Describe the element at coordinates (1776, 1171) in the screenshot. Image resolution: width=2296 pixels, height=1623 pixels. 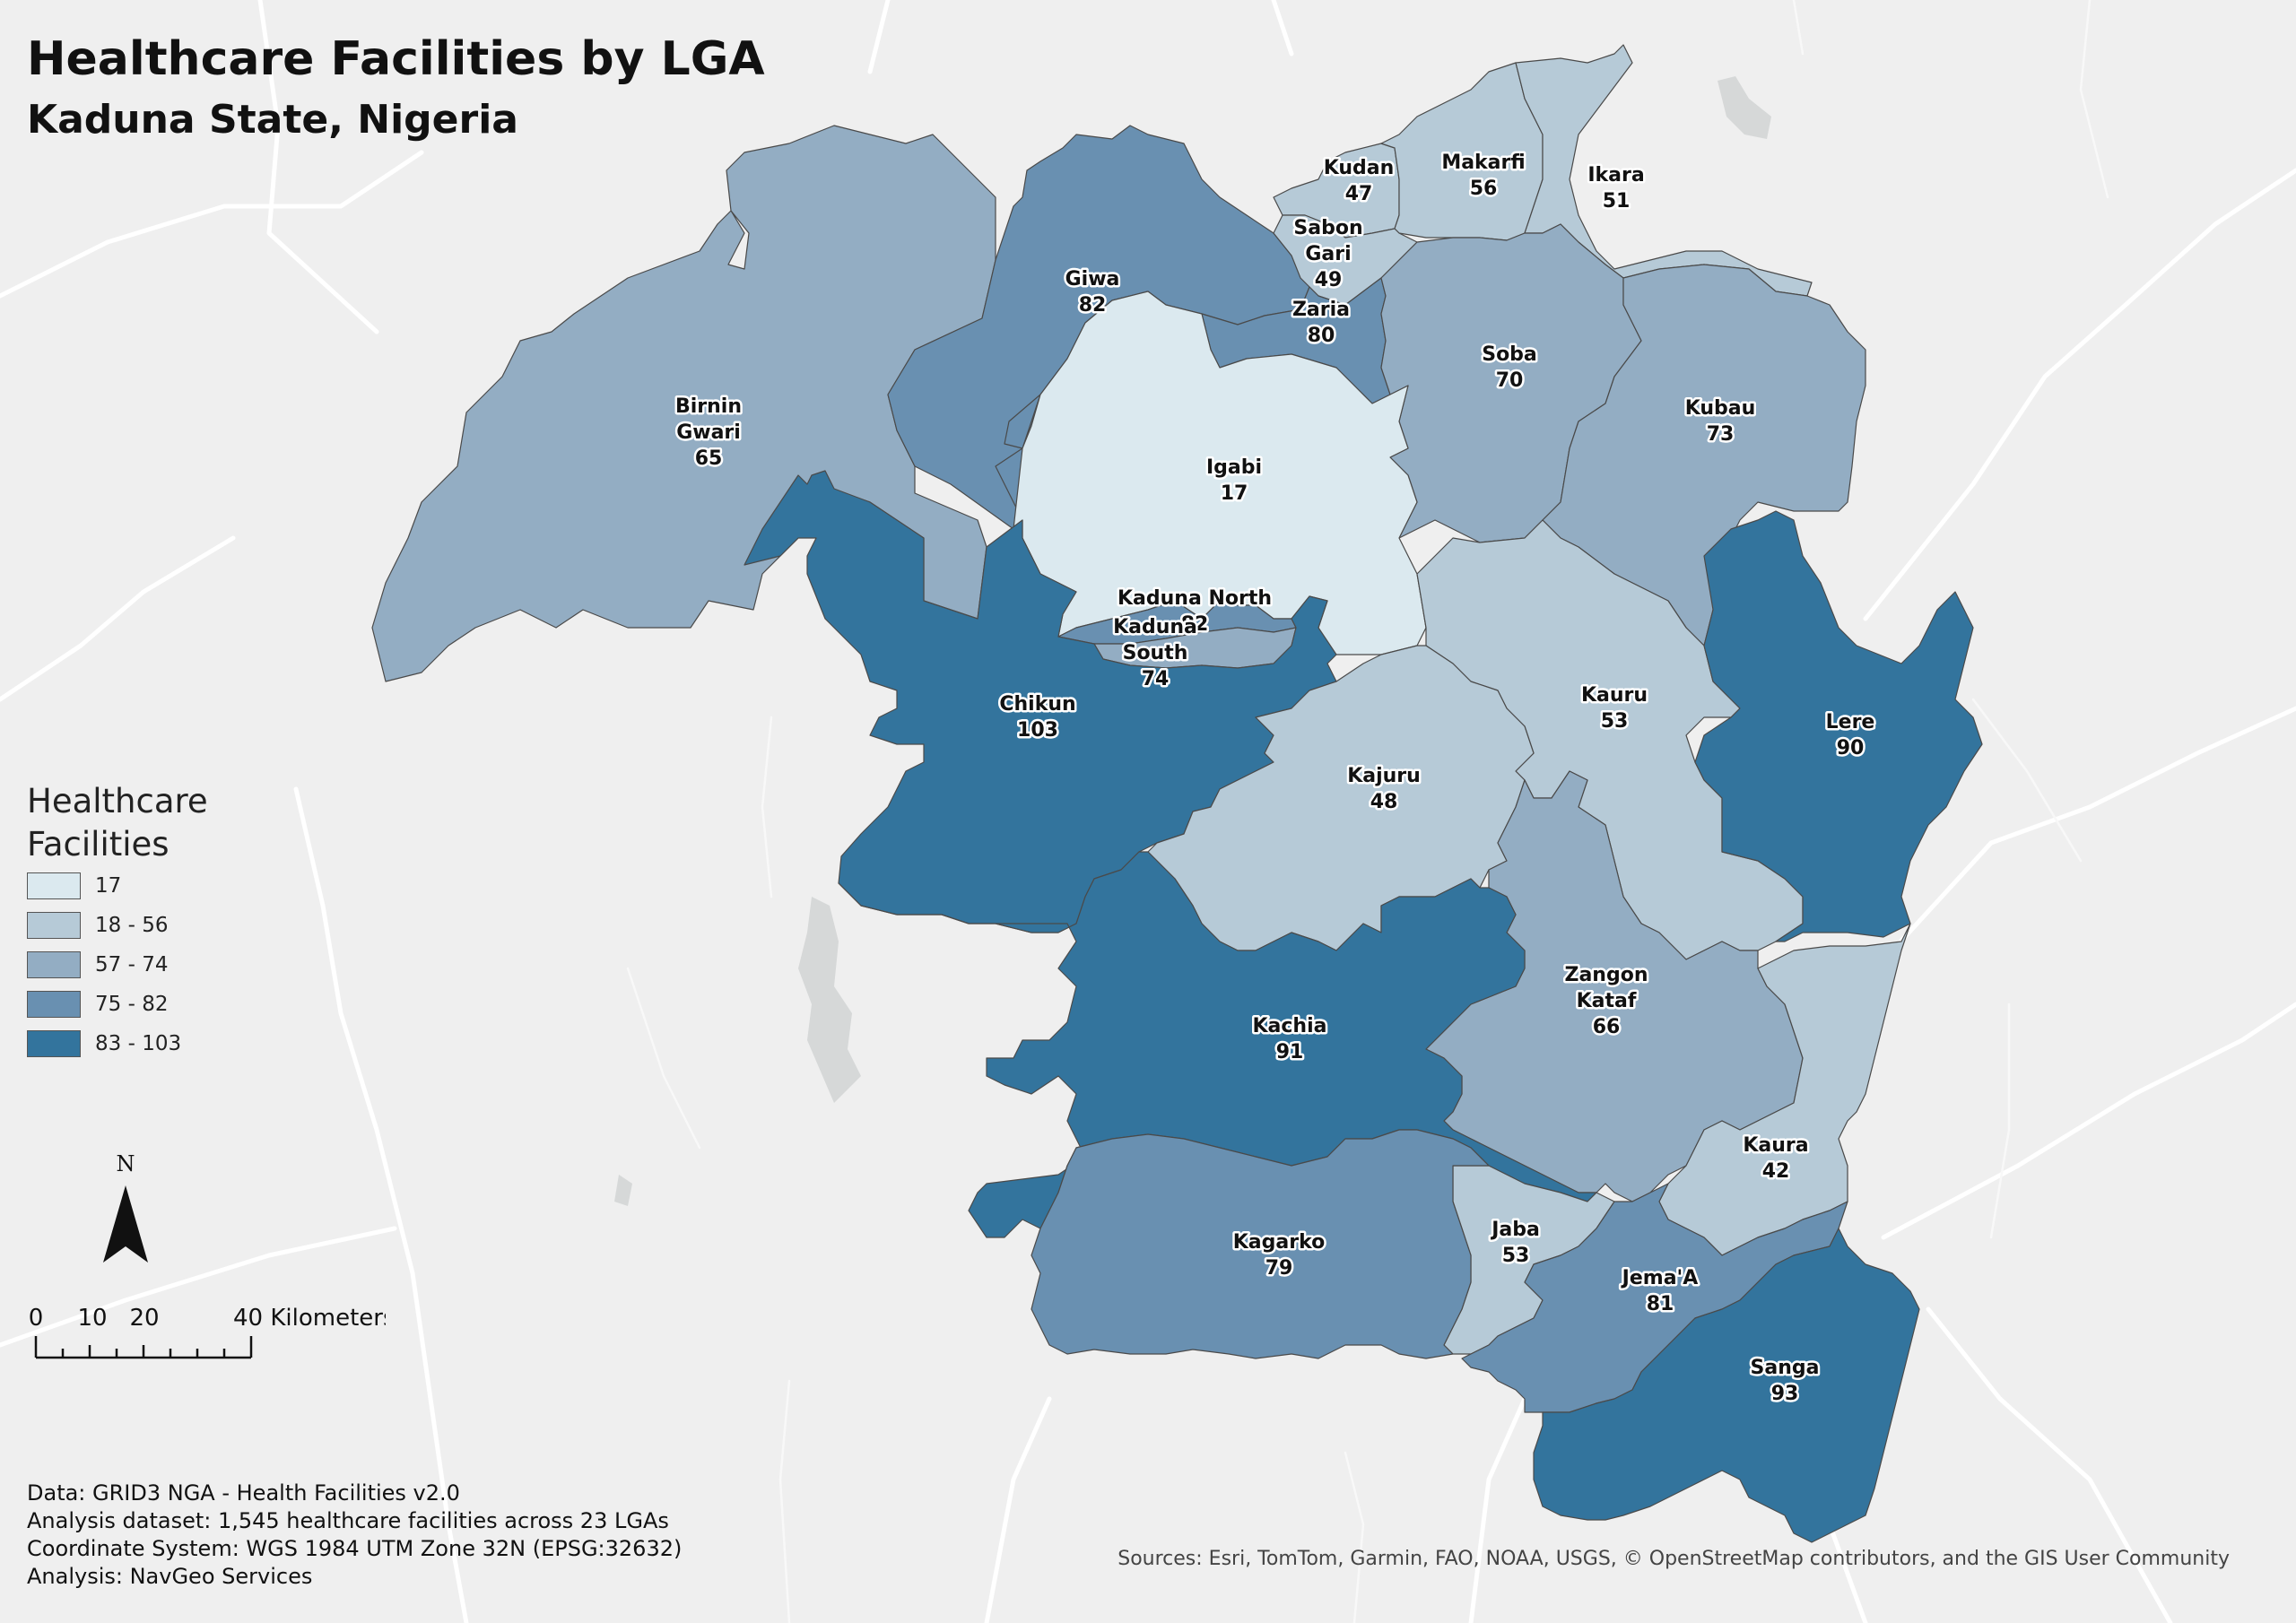
I see `lga-value: 42` at that location.